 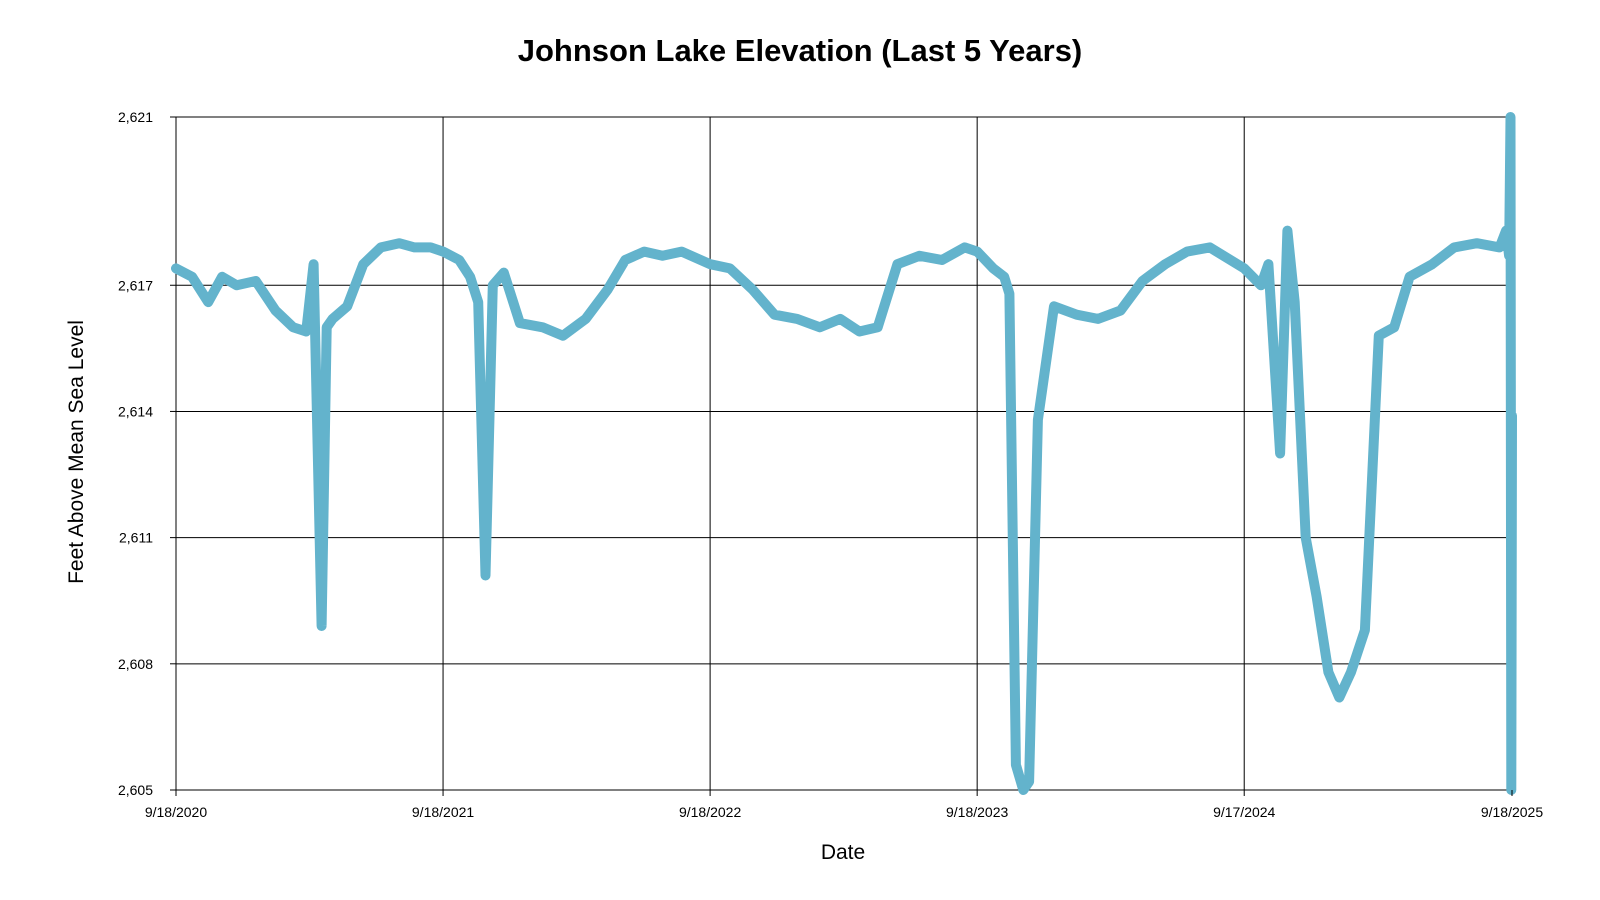 I want to click on y-tick-label: 2,617, so click(x=135, y=285).